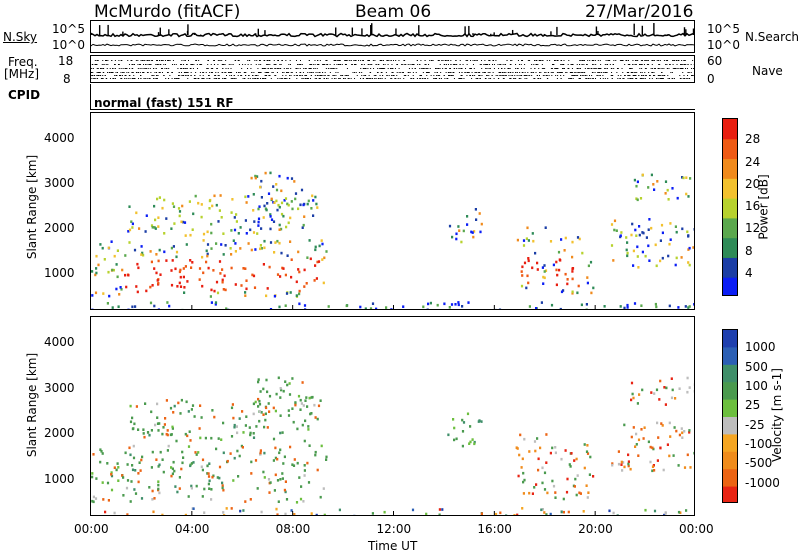 This screenshot has width=800, height=554. What do you see at coordinates (59, 342) in the screenshot?
I see `y-tick-label: 4000` at bounding box center [59, 342].